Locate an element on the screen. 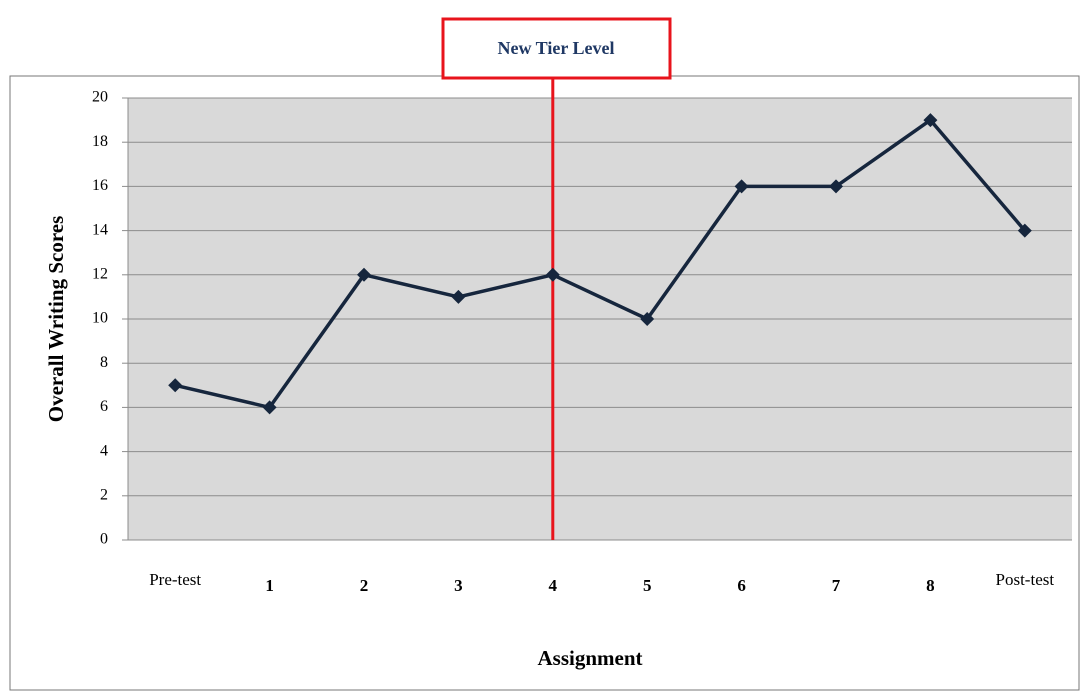 The width and height of the screenshot is (1085, 695). x-tick-label: Pre-test is located at coordinates (175, 579).